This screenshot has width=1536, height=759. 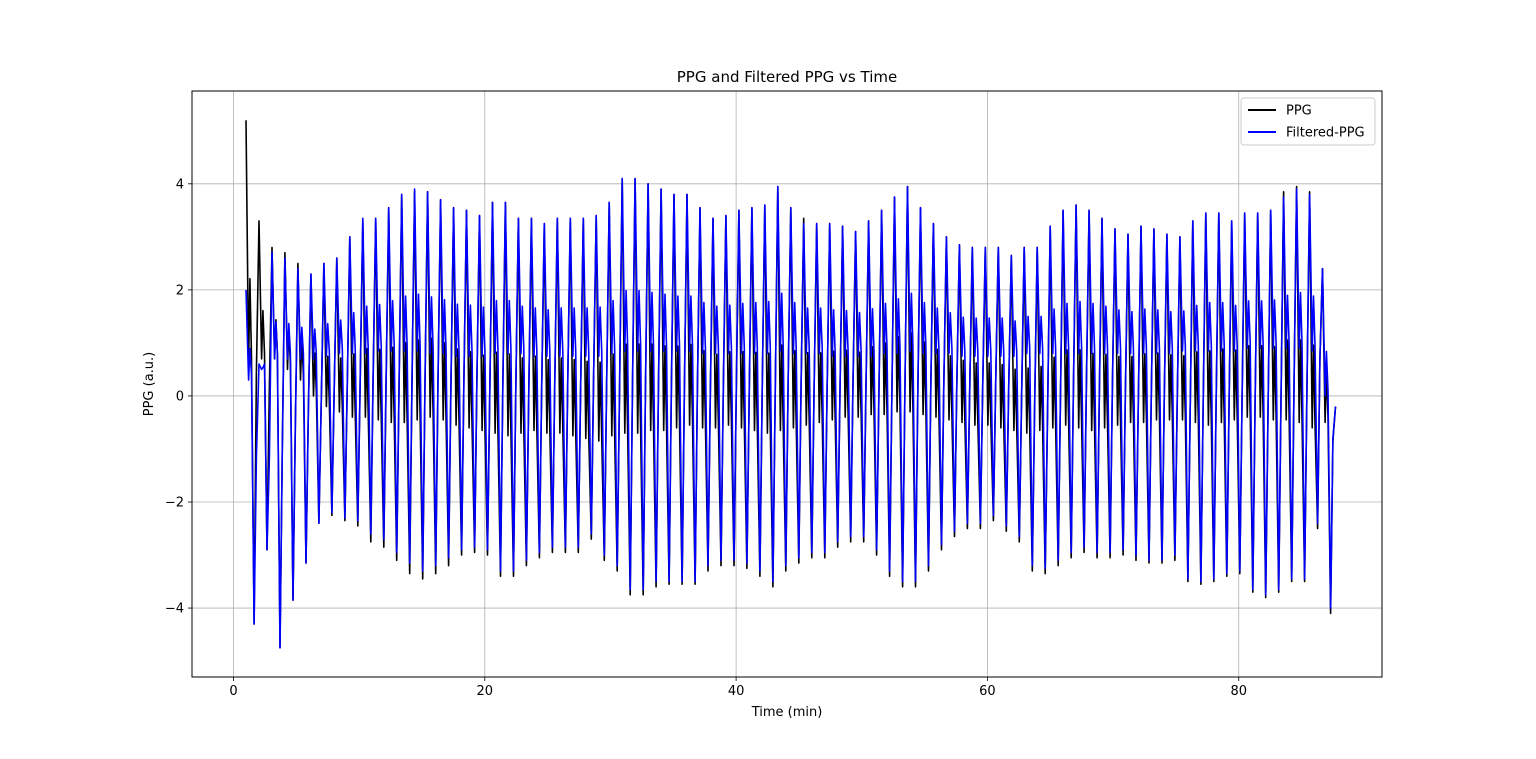 I want to click on y-axis-label: PPG (a.u.), so click(x=149, y=384).